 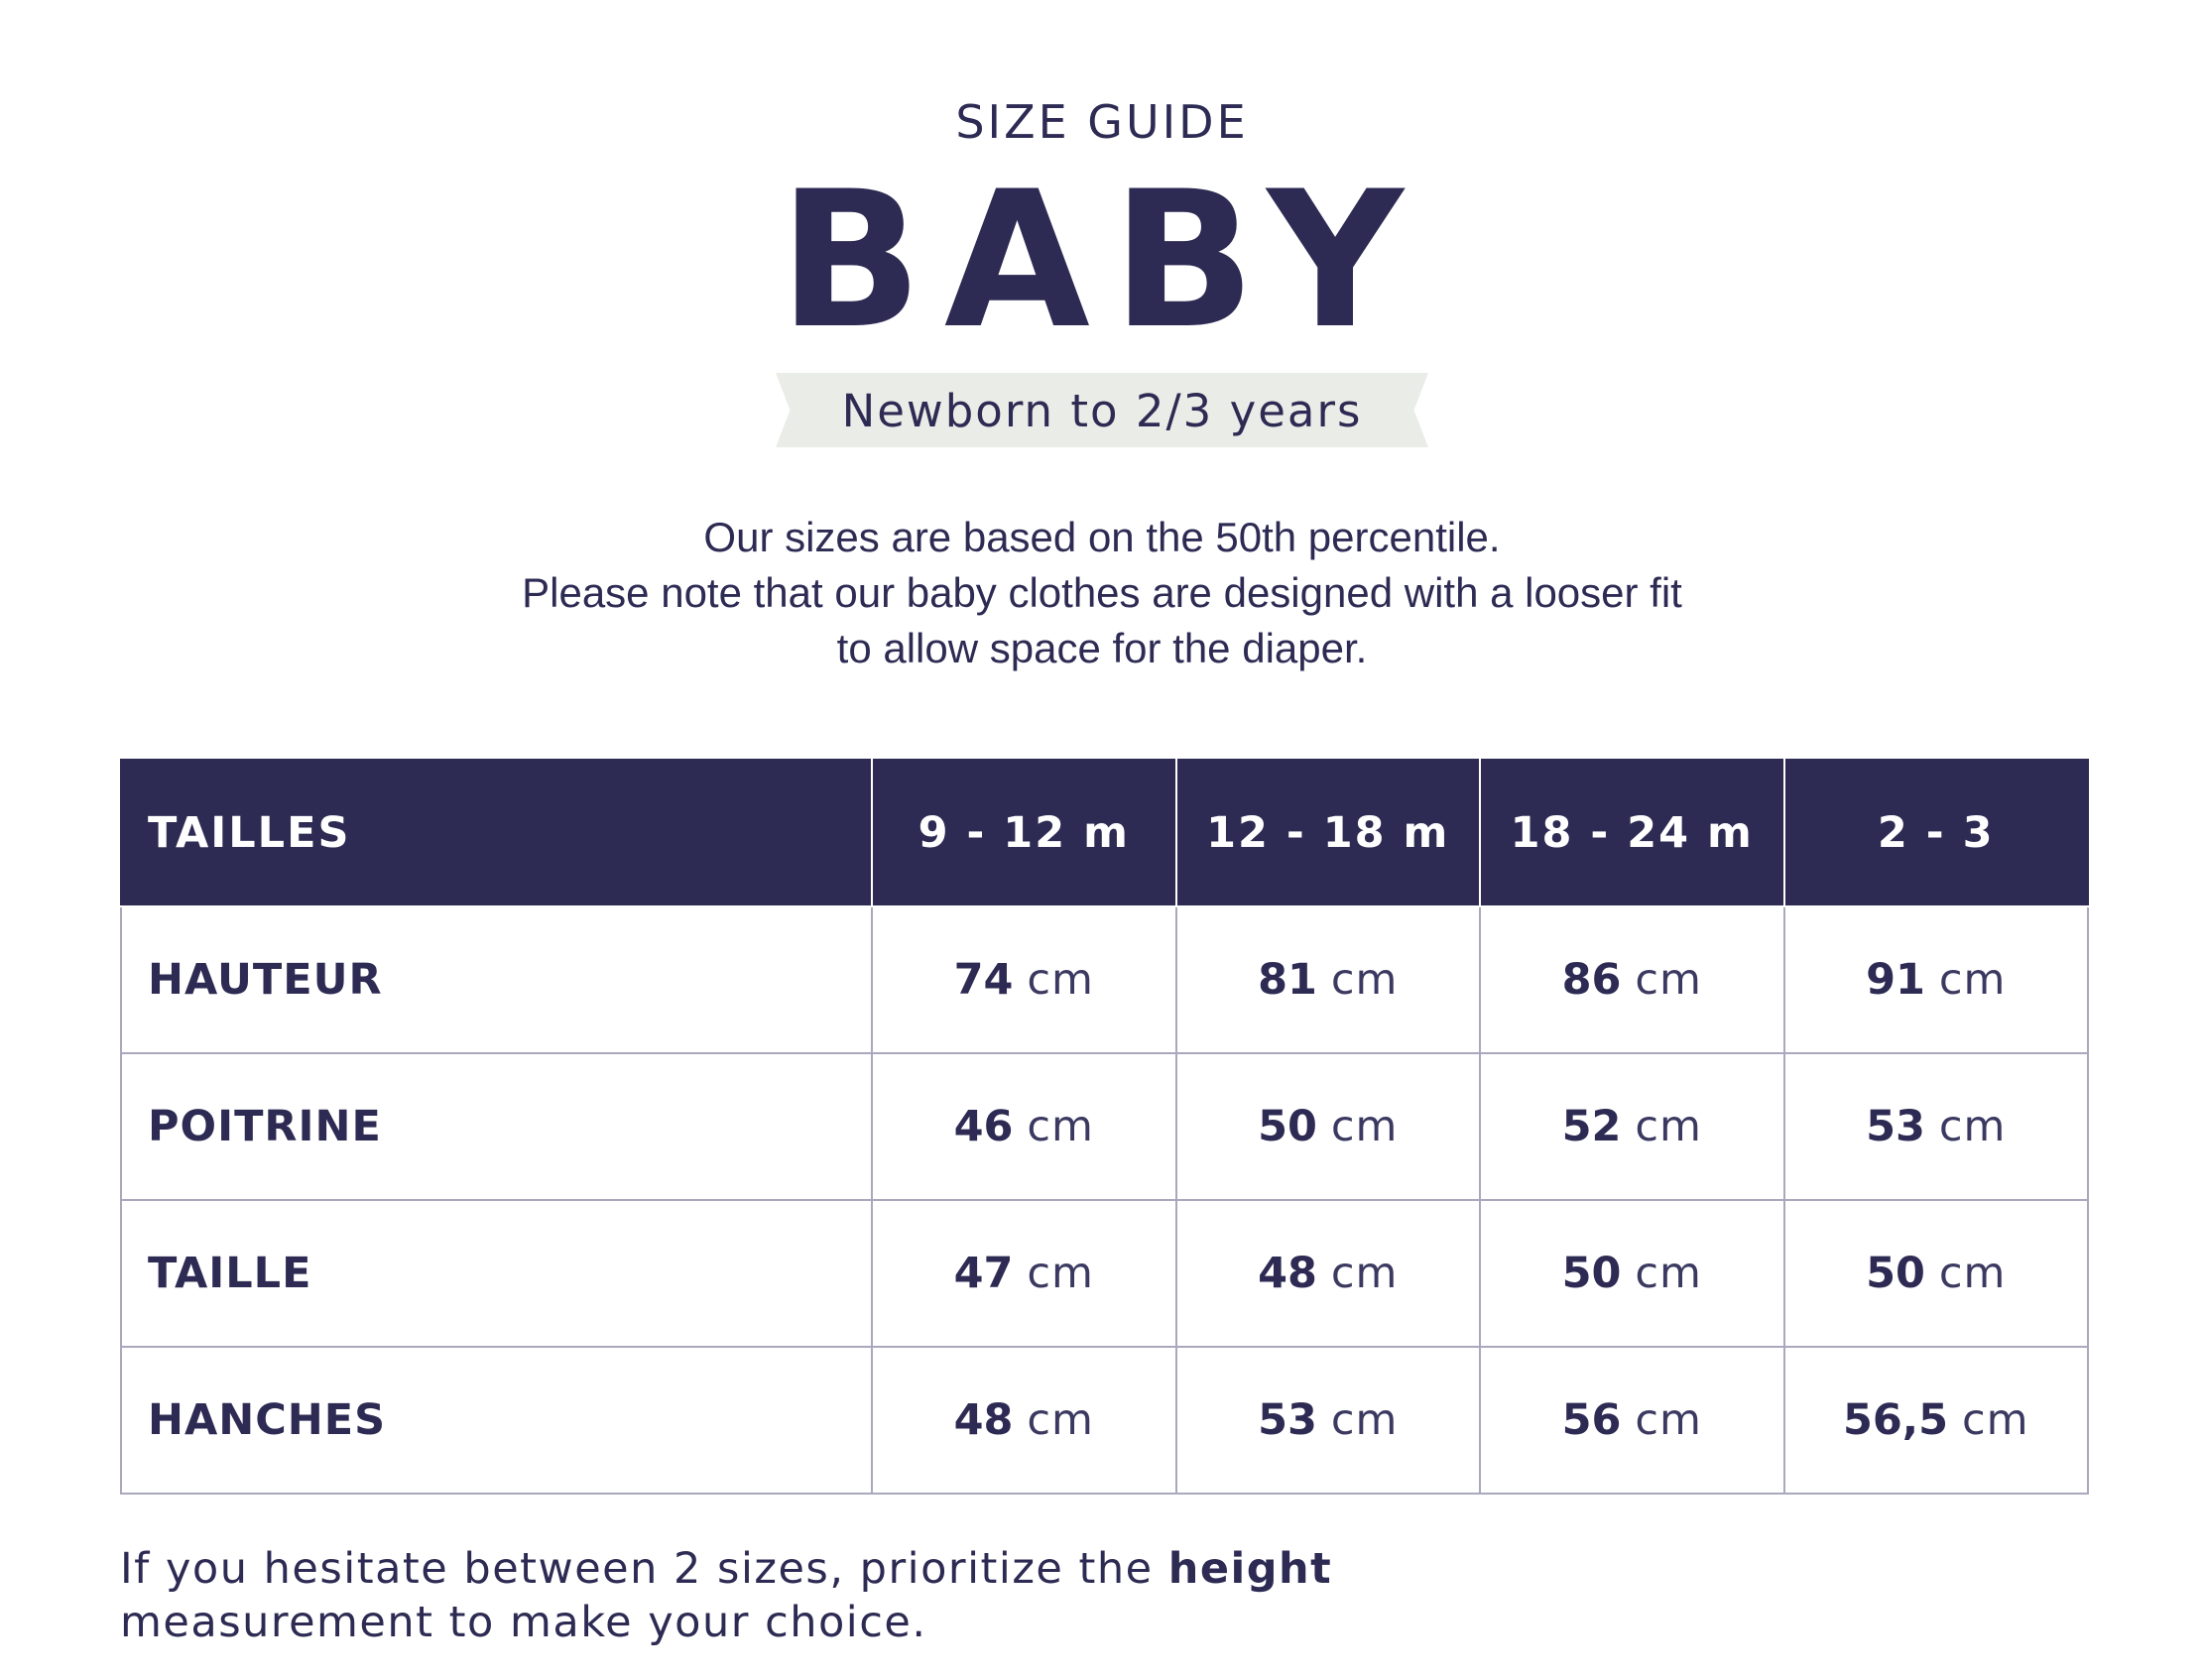 I want to click on measurement-cell: 56 cm, so click(x=1632, y=1420).